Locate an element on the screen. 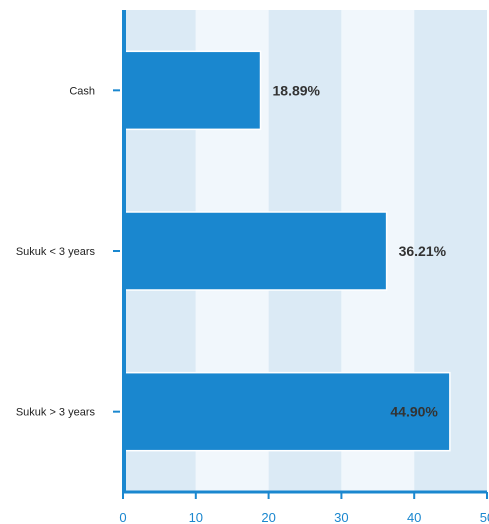  x-tick-label: 40 is located at coordinates (414, 517).